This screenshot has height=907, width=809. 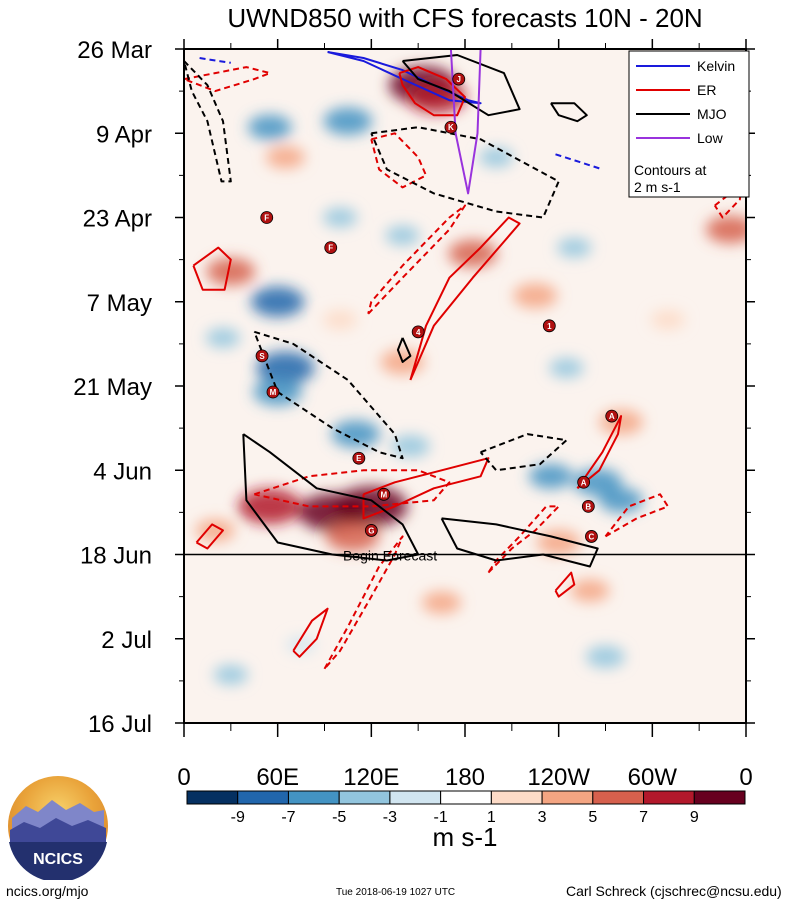 What do you see at coordinates (670, 170) in the screenshot?
I see `legend-note-line1: Contours at` at bounding box center [670, 170].